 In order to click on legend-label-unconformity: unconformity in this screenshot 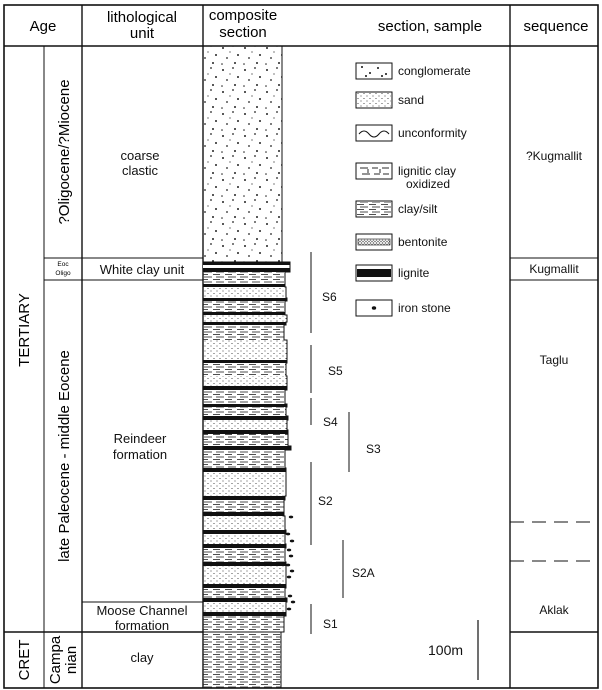, I will do `click(432, 133)`.